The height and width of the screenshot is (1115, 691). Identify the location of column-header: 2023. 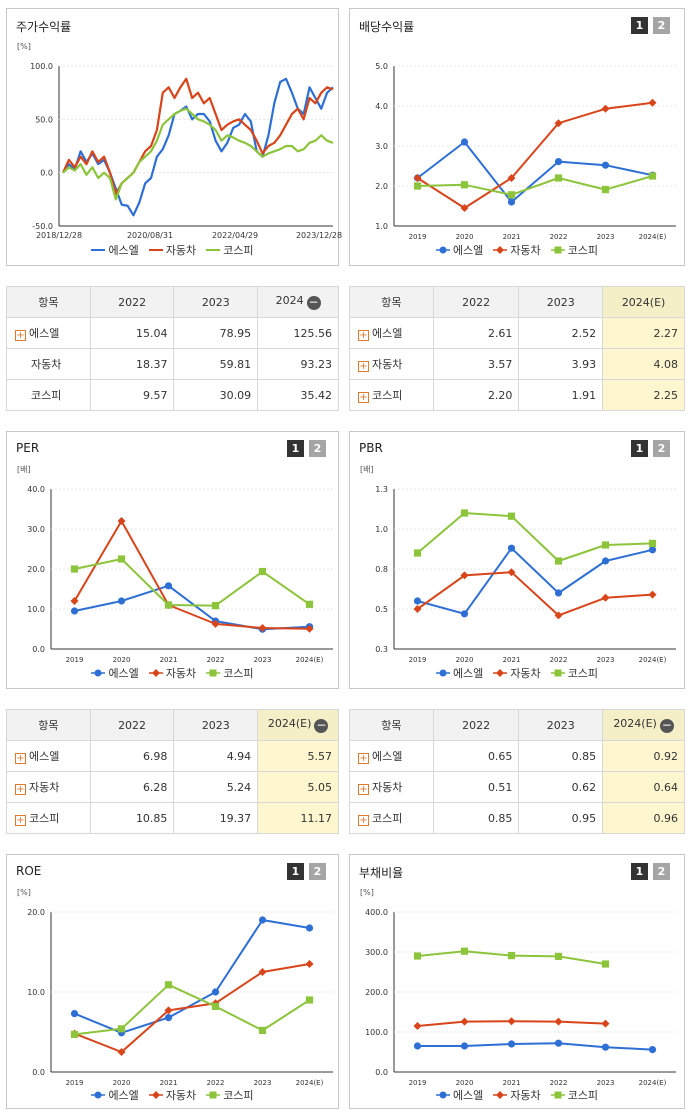
(561, 302).